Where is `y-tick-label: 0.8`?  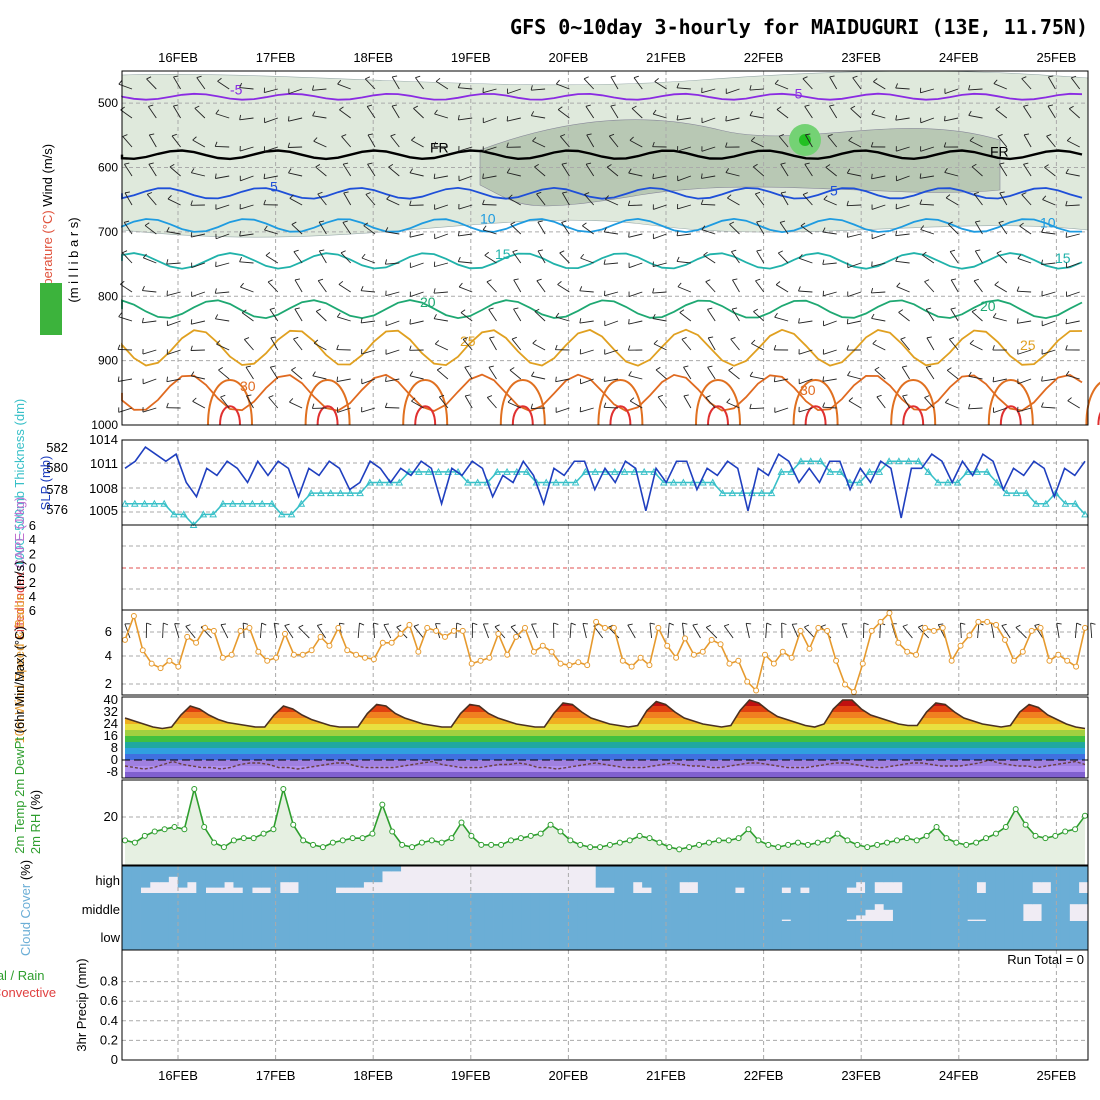 y-tick-label: 0.8 is located at coordinates (109, 981).